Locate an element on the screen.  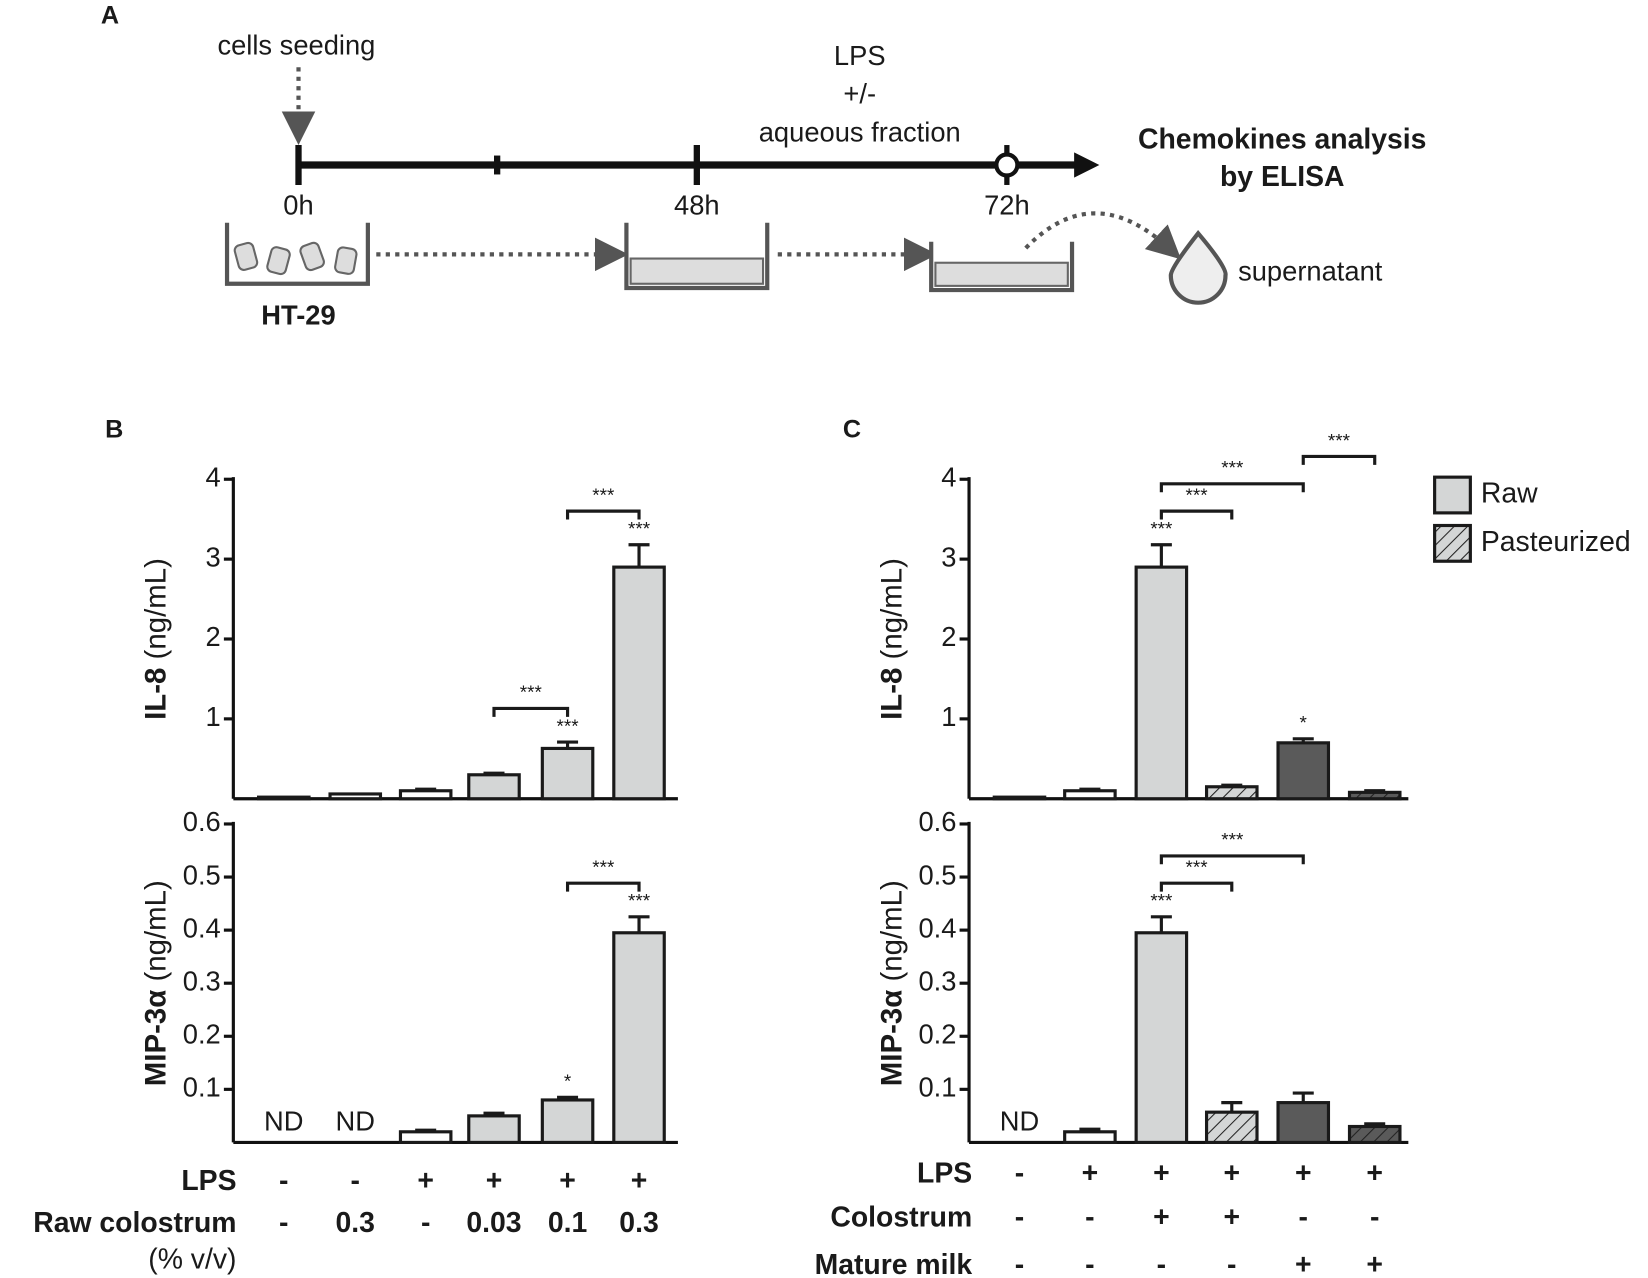
y-tick-label: 0.2 is located at coordinates (202, 1033).